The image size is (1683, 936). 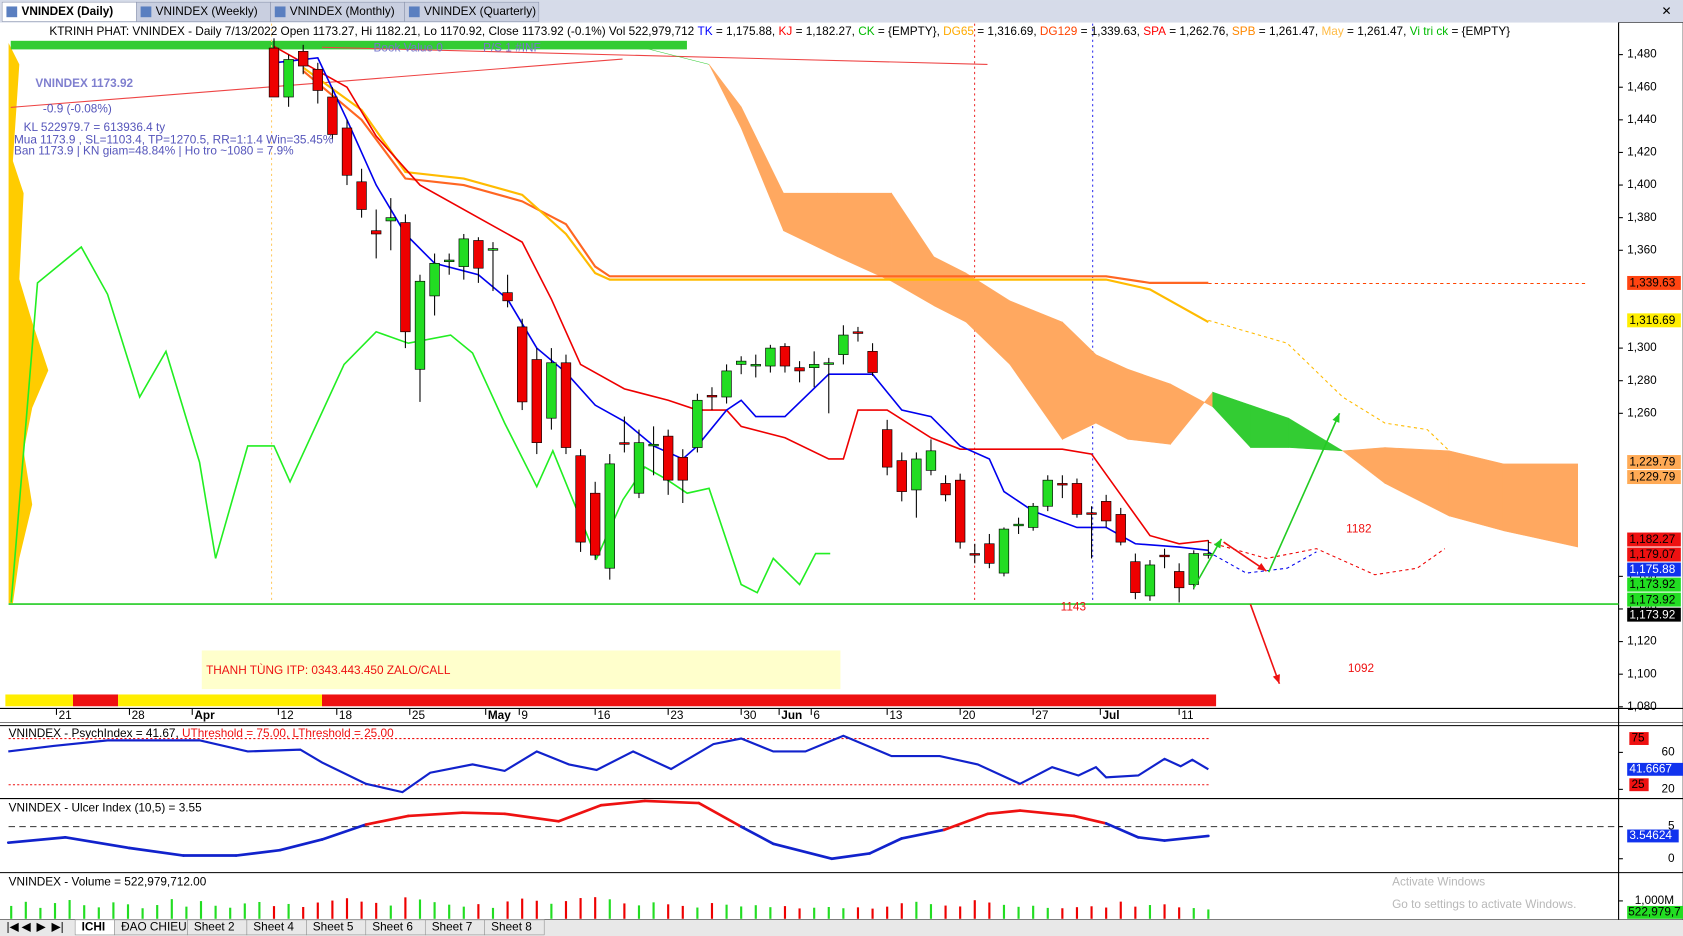 What do you see at coordinates (348, 45) in the screenshot?
I see `top-band` at bounding box center [348, 45].